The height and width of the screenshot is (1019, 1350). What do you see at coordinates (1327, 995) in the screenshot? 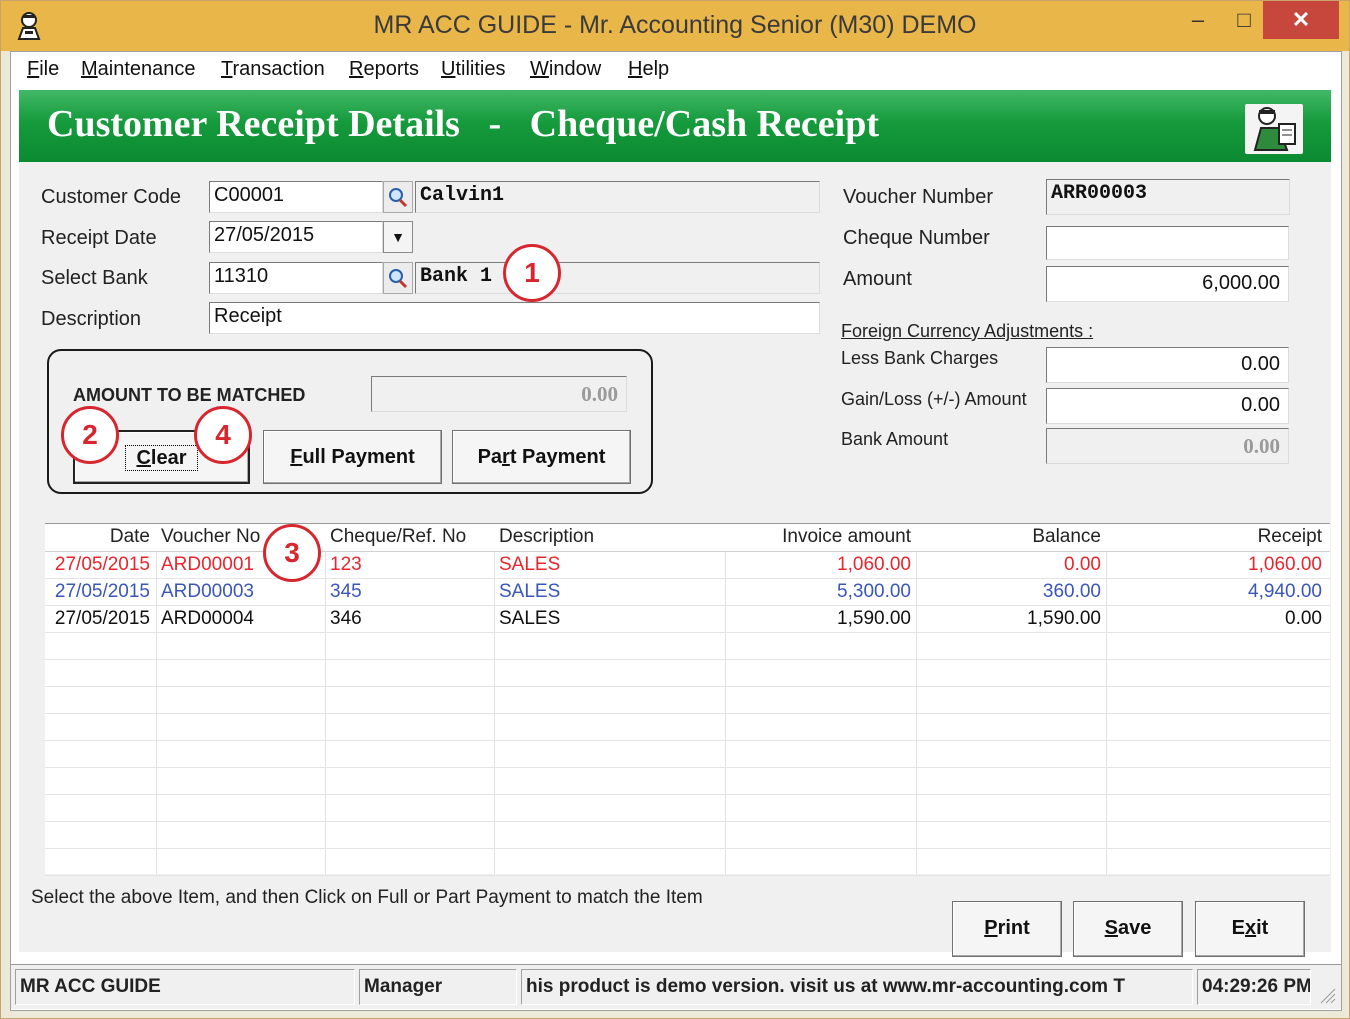
I see `resize-grip-icon` at bounding box center [1327, 995].